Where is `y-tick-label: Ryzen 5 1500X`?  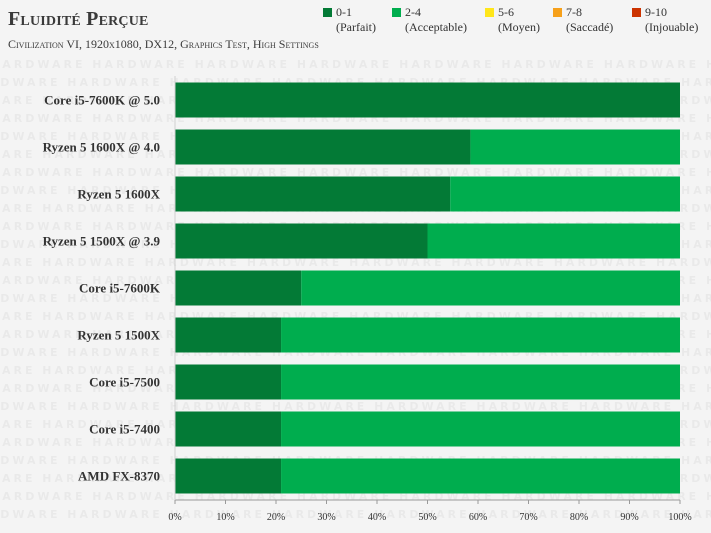
y-tick-label: Ryzen 5 1500X is located at coordinates (118, 335).